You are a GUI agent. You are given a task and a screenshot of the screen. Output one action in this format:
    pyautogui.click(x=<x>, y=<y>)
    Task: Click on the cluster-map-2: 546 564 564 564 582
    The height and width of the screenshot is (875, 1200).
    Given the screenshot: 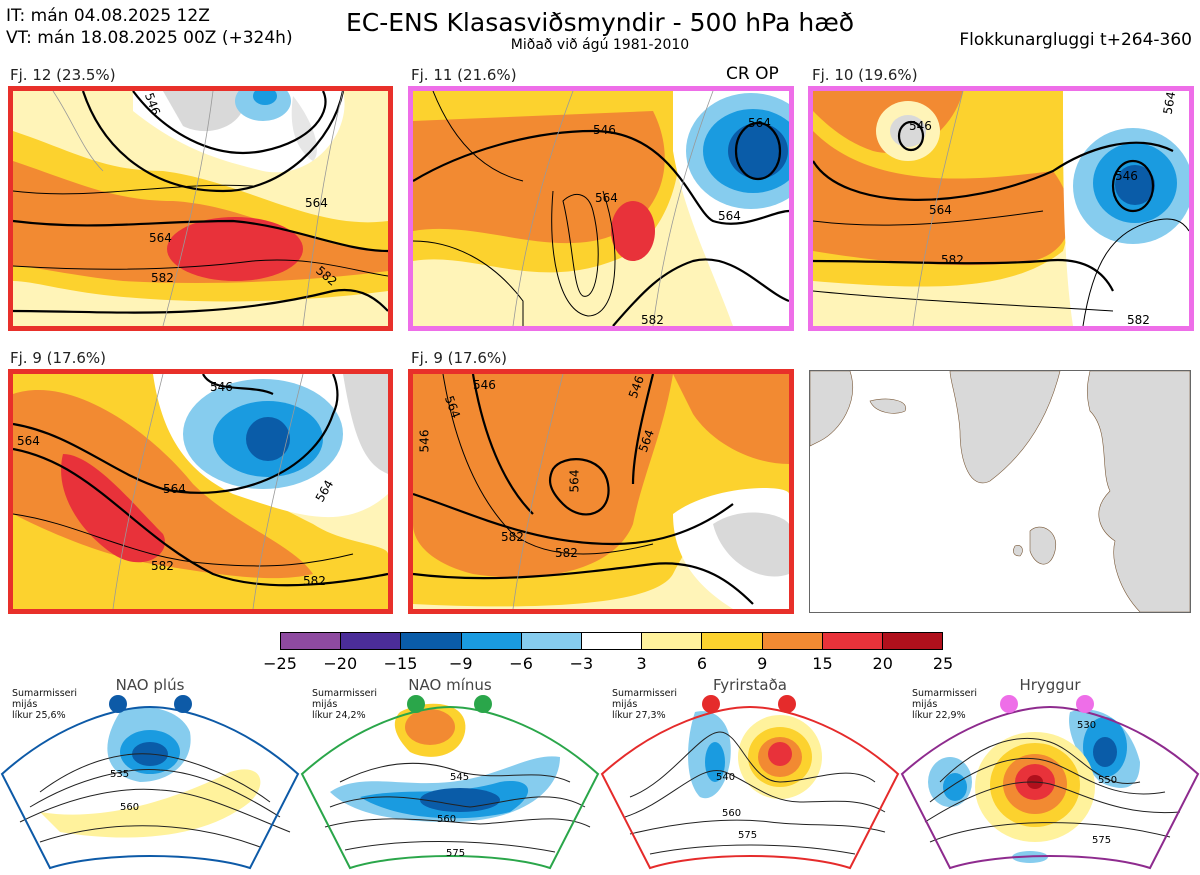 What is the action you would take?
    pyautogui.click(x=601, y=208)
    